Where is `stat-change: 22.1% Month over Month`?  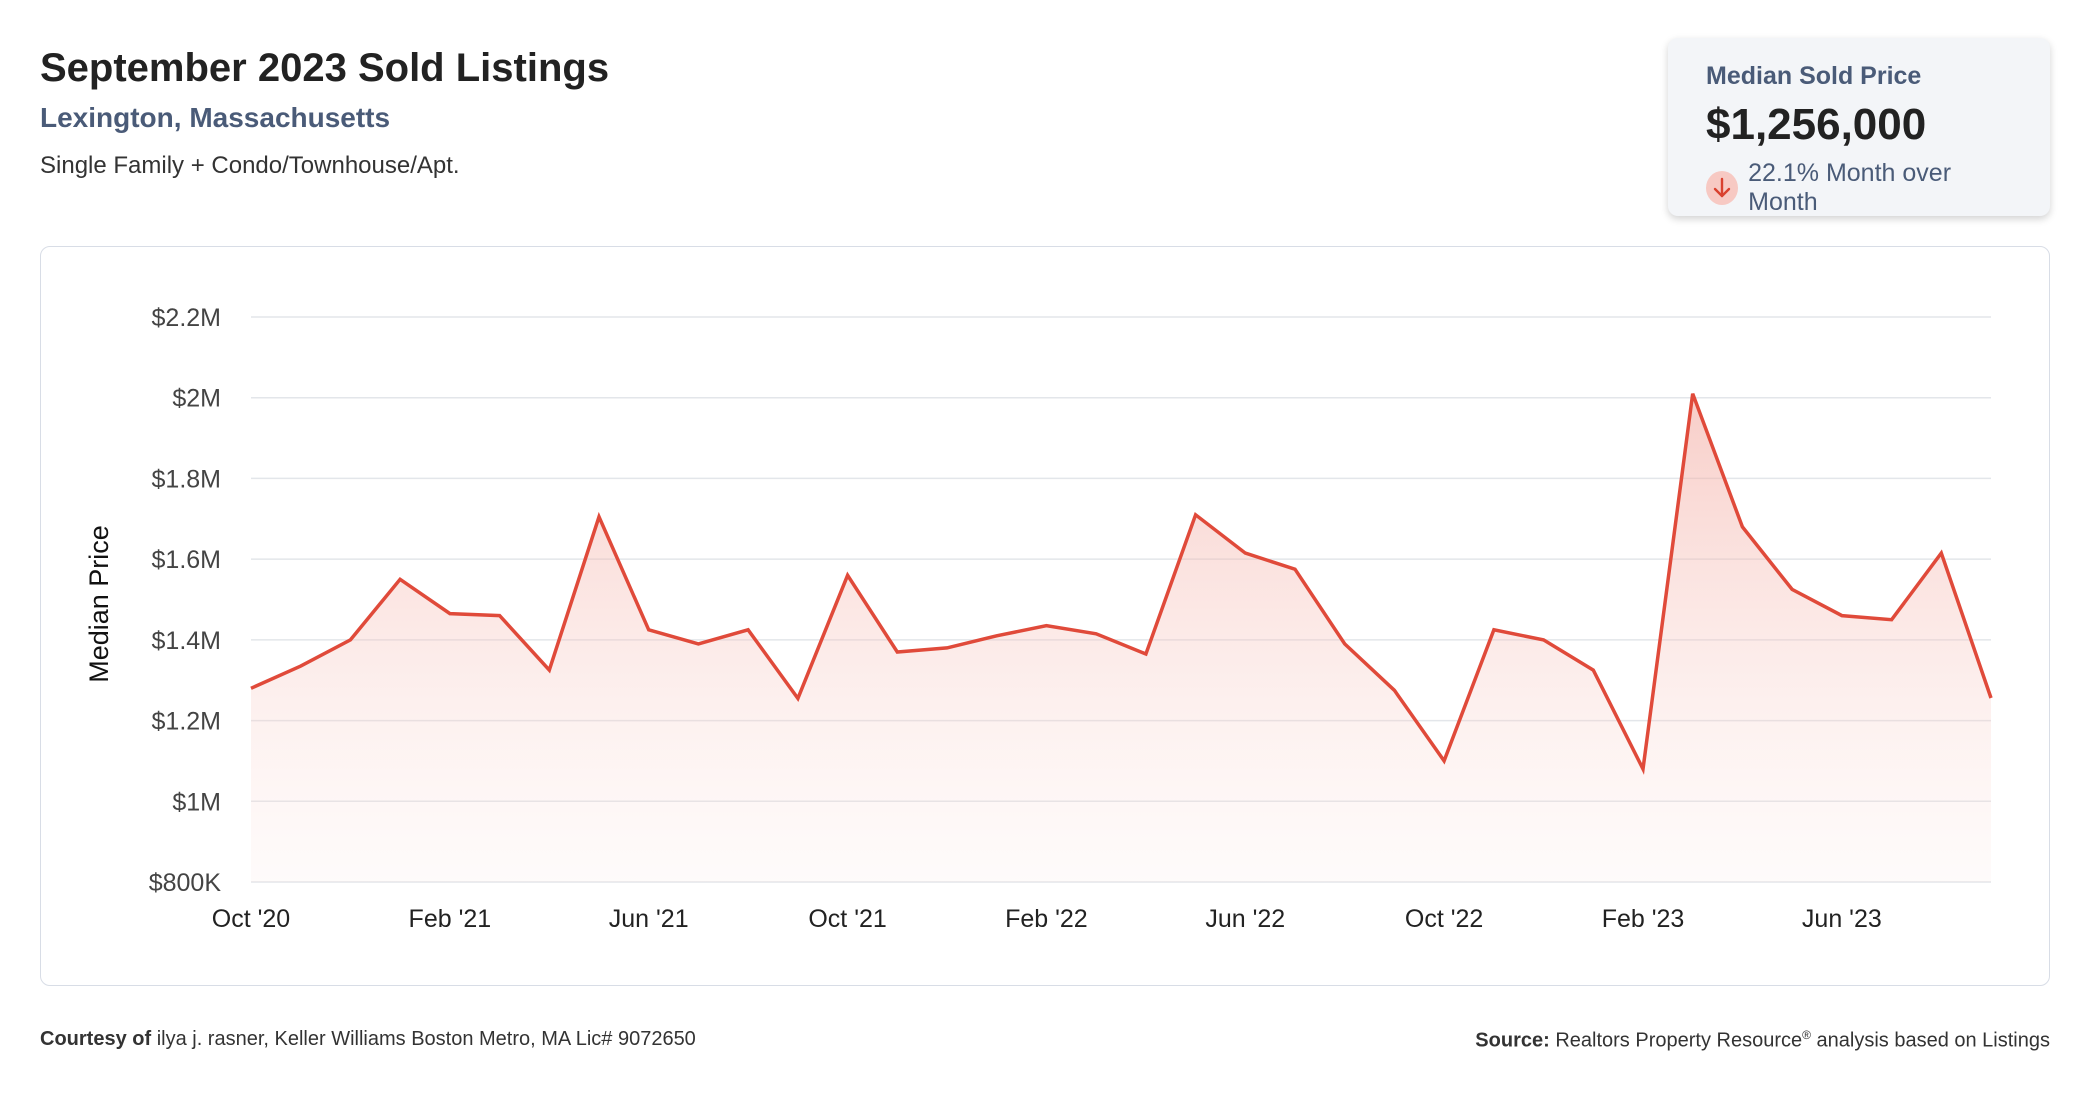
stat-change: 22.1% Month over Month is located at coordinates (1859, 188).